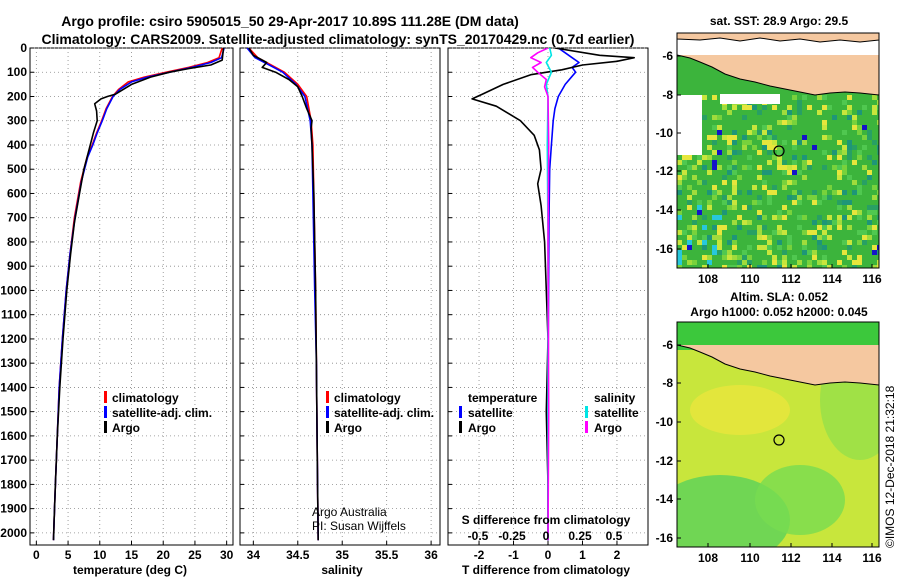  What do you see at coordinates (778, 365) in the screenshot?
I see `java-coastline` at bounding box center [778, 365].